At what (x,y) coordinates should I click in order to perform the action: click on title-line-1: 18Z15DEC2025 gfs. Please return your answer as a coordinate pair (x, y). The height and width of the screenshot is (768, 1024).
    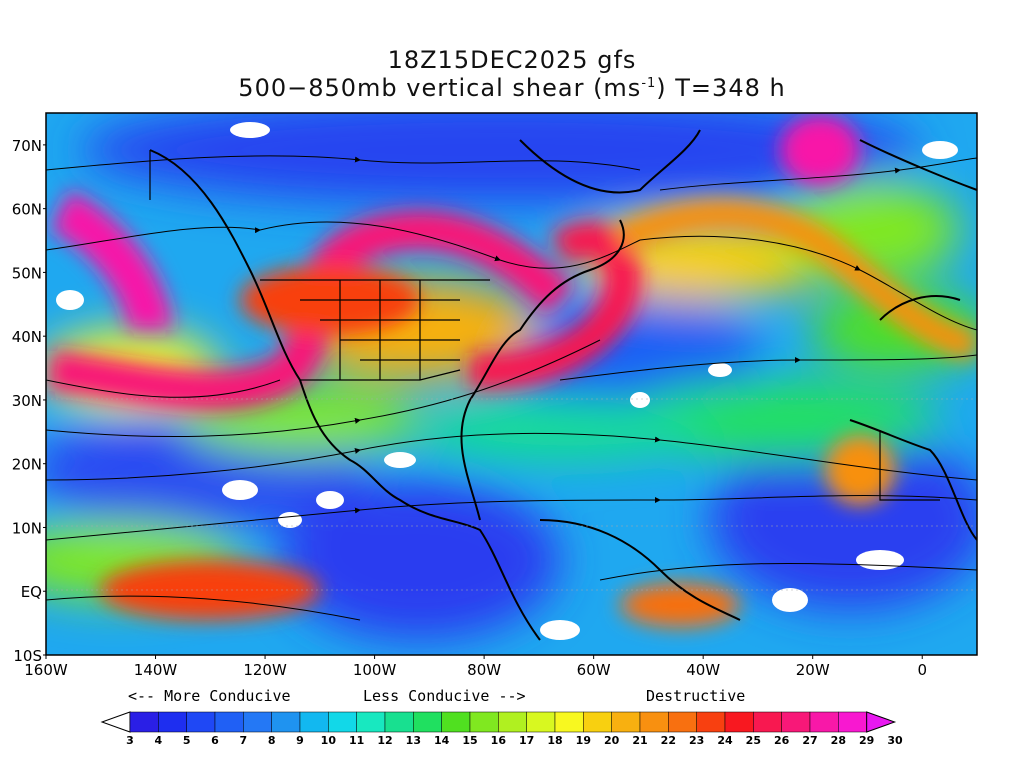
    Looking at the image, I should click on (512, 60).